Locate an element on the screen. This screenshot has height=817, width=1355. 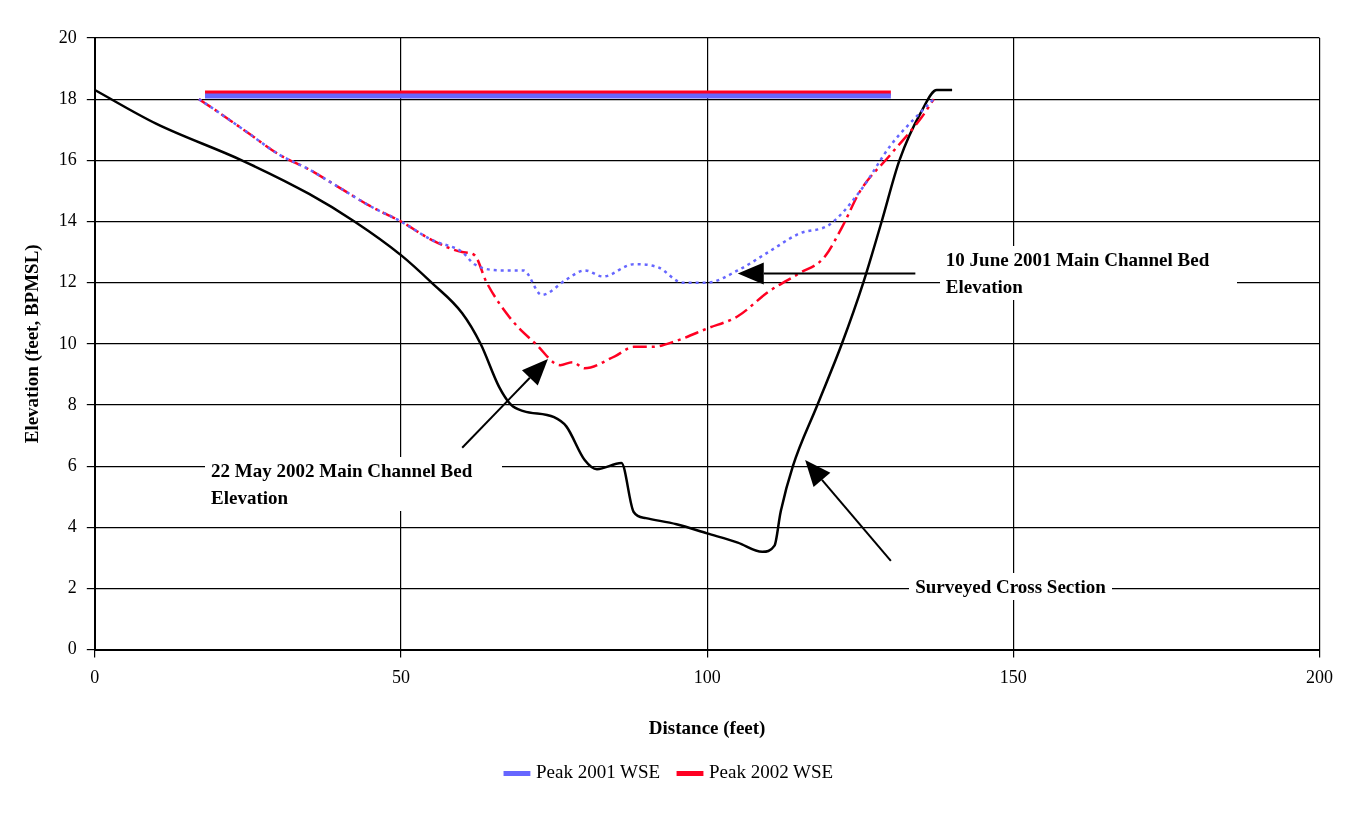
y-tick-label: 18 is located at coordinates (67, 97).